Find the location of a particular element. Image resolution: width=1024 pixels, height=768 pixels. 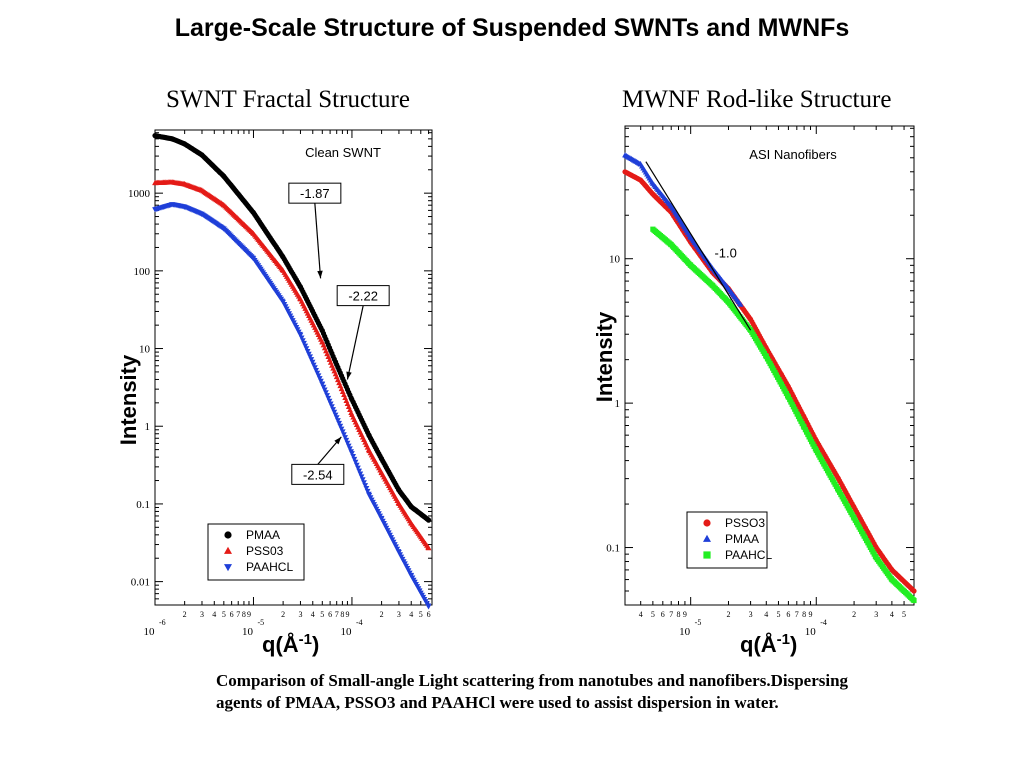

legend: PSSO3 PMAA PAAHCL is located at coordinates (729, 540).